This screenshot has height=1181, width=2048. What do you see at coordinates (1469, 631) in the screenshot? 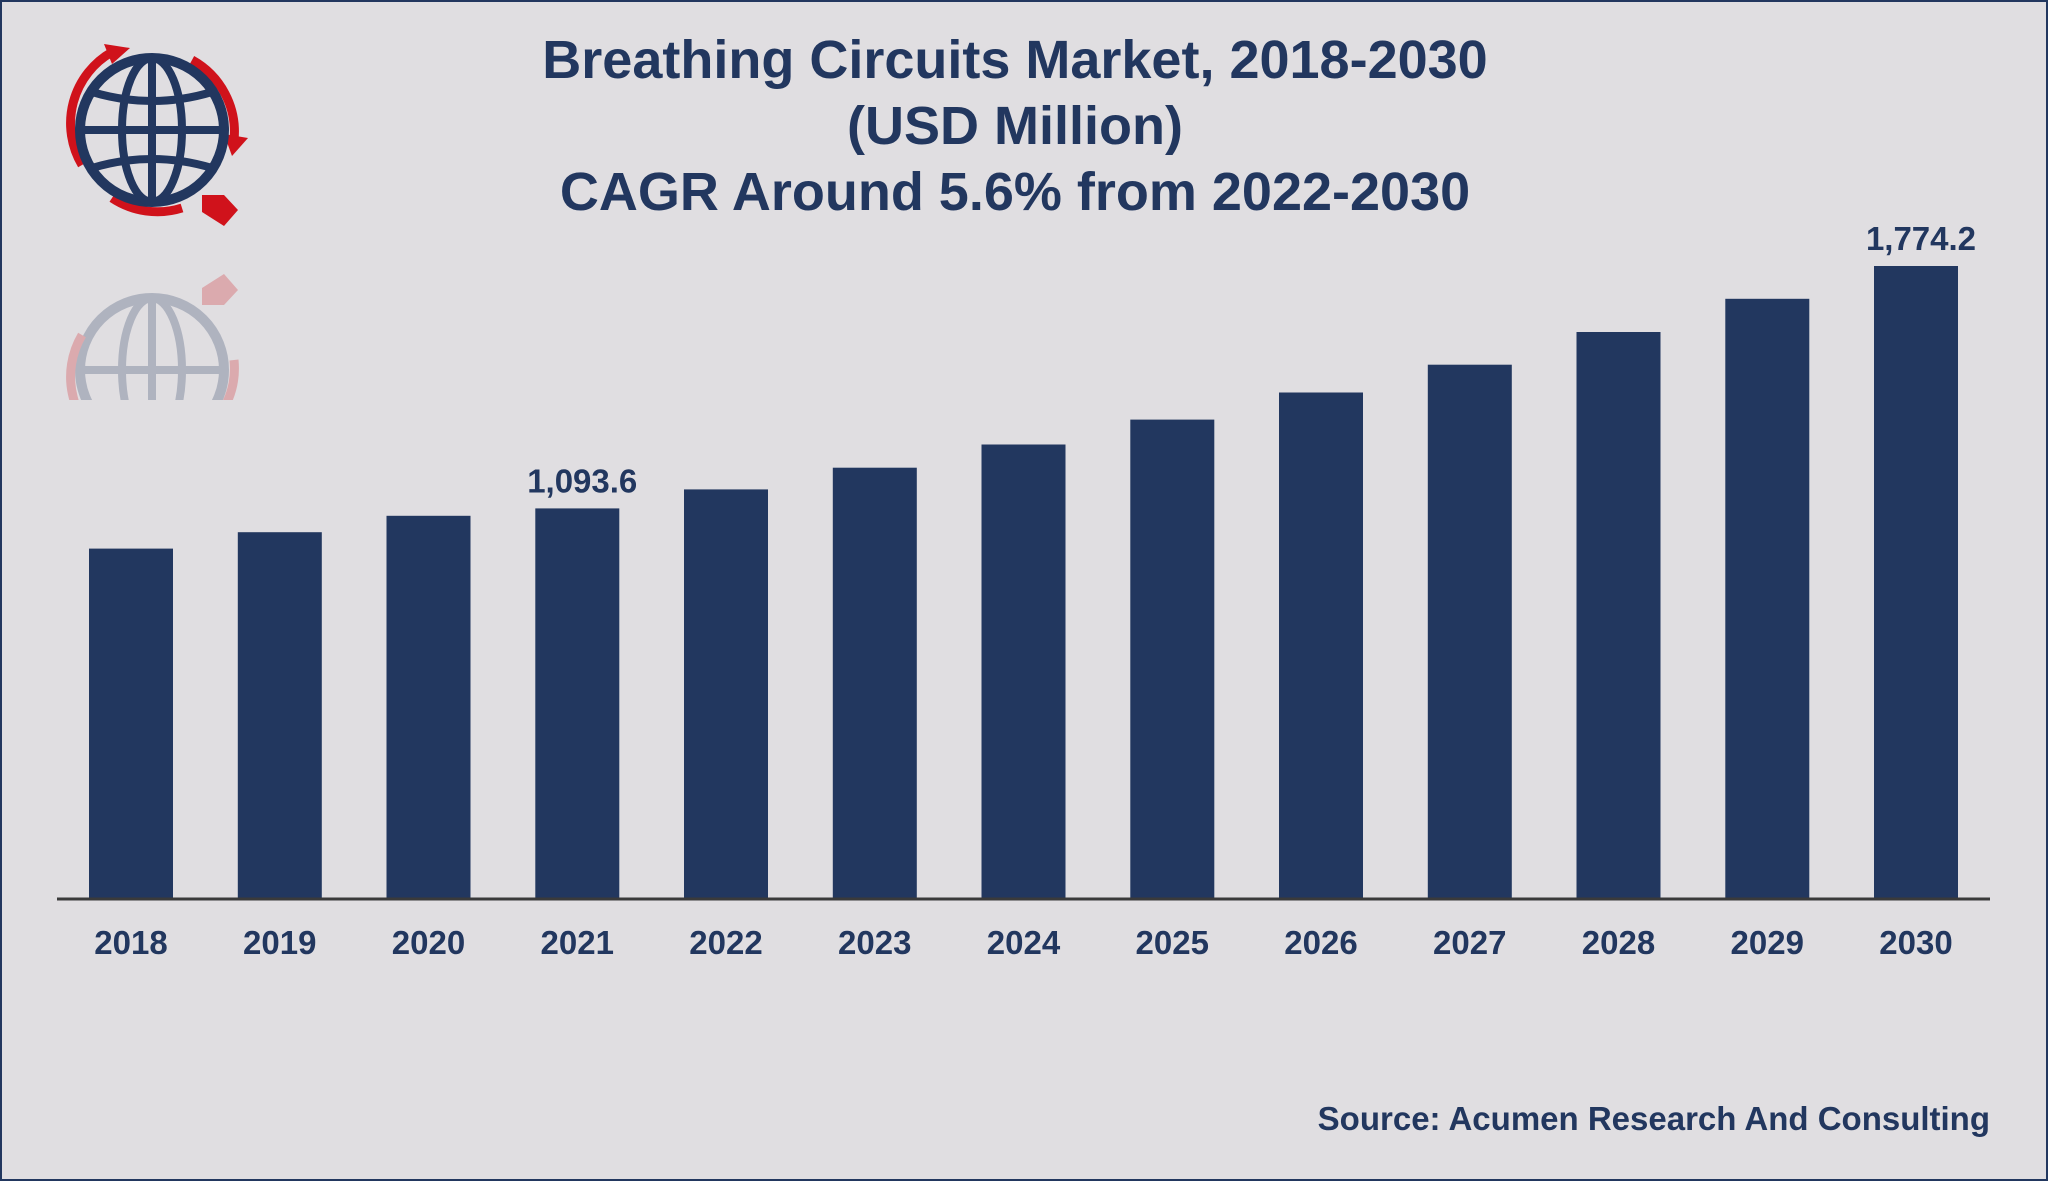
I see `bar-2027` at bounding box center [1469, 631].